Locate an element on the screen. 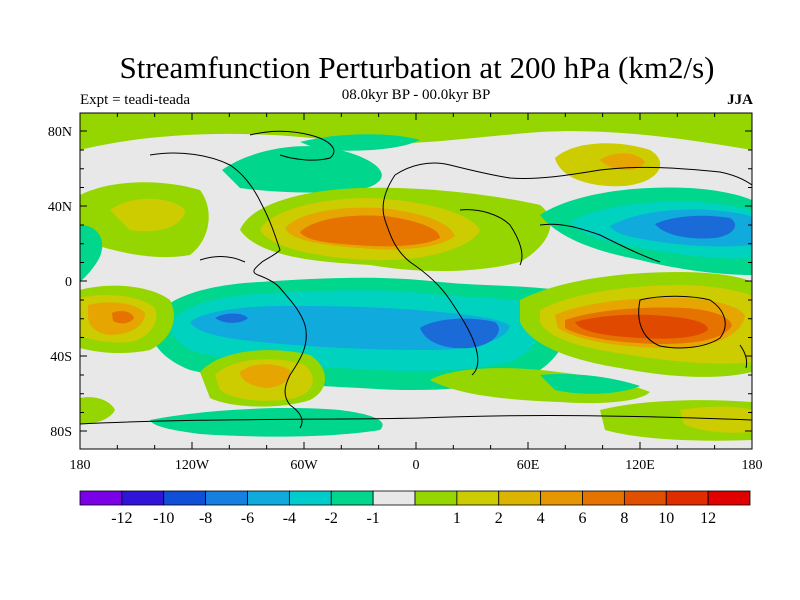 This screenshot has width=800, height=600. colorbar-labels: -12 -10 -8 -6 -4 -2 -1 1 2 4 6 8 10 12 is located at coordinates (413, 518).